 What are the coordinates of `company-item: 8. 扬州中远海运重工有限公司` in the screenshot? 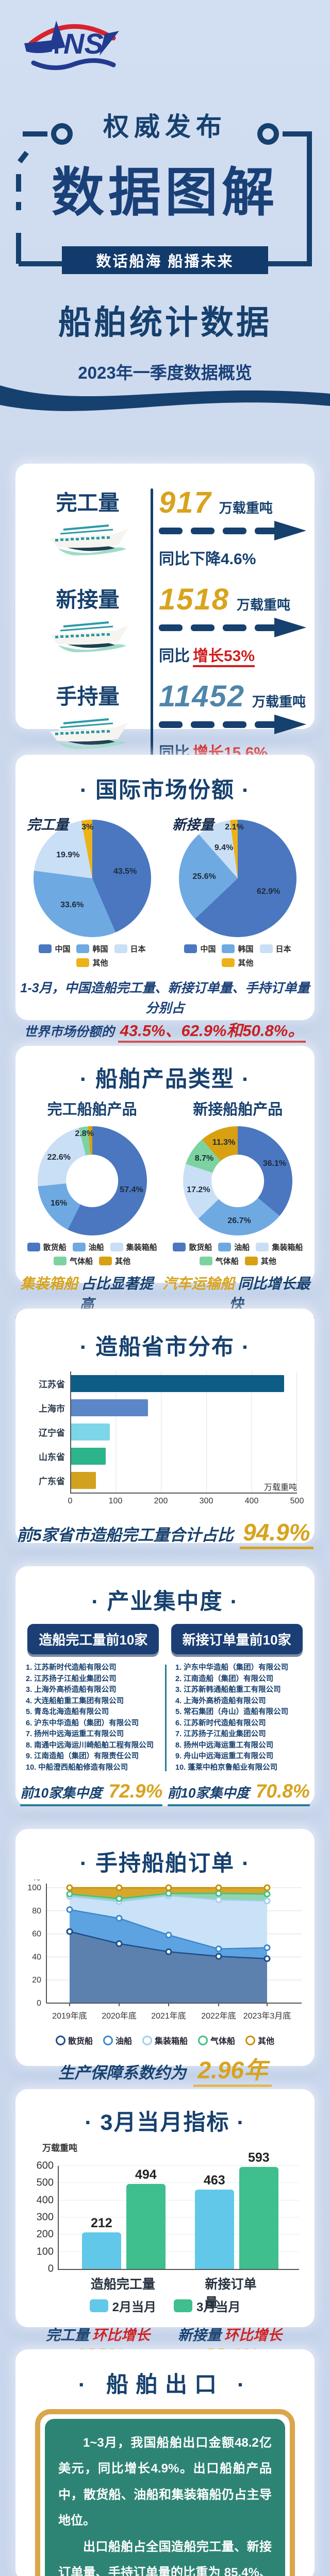 It's located at (225, 1745).